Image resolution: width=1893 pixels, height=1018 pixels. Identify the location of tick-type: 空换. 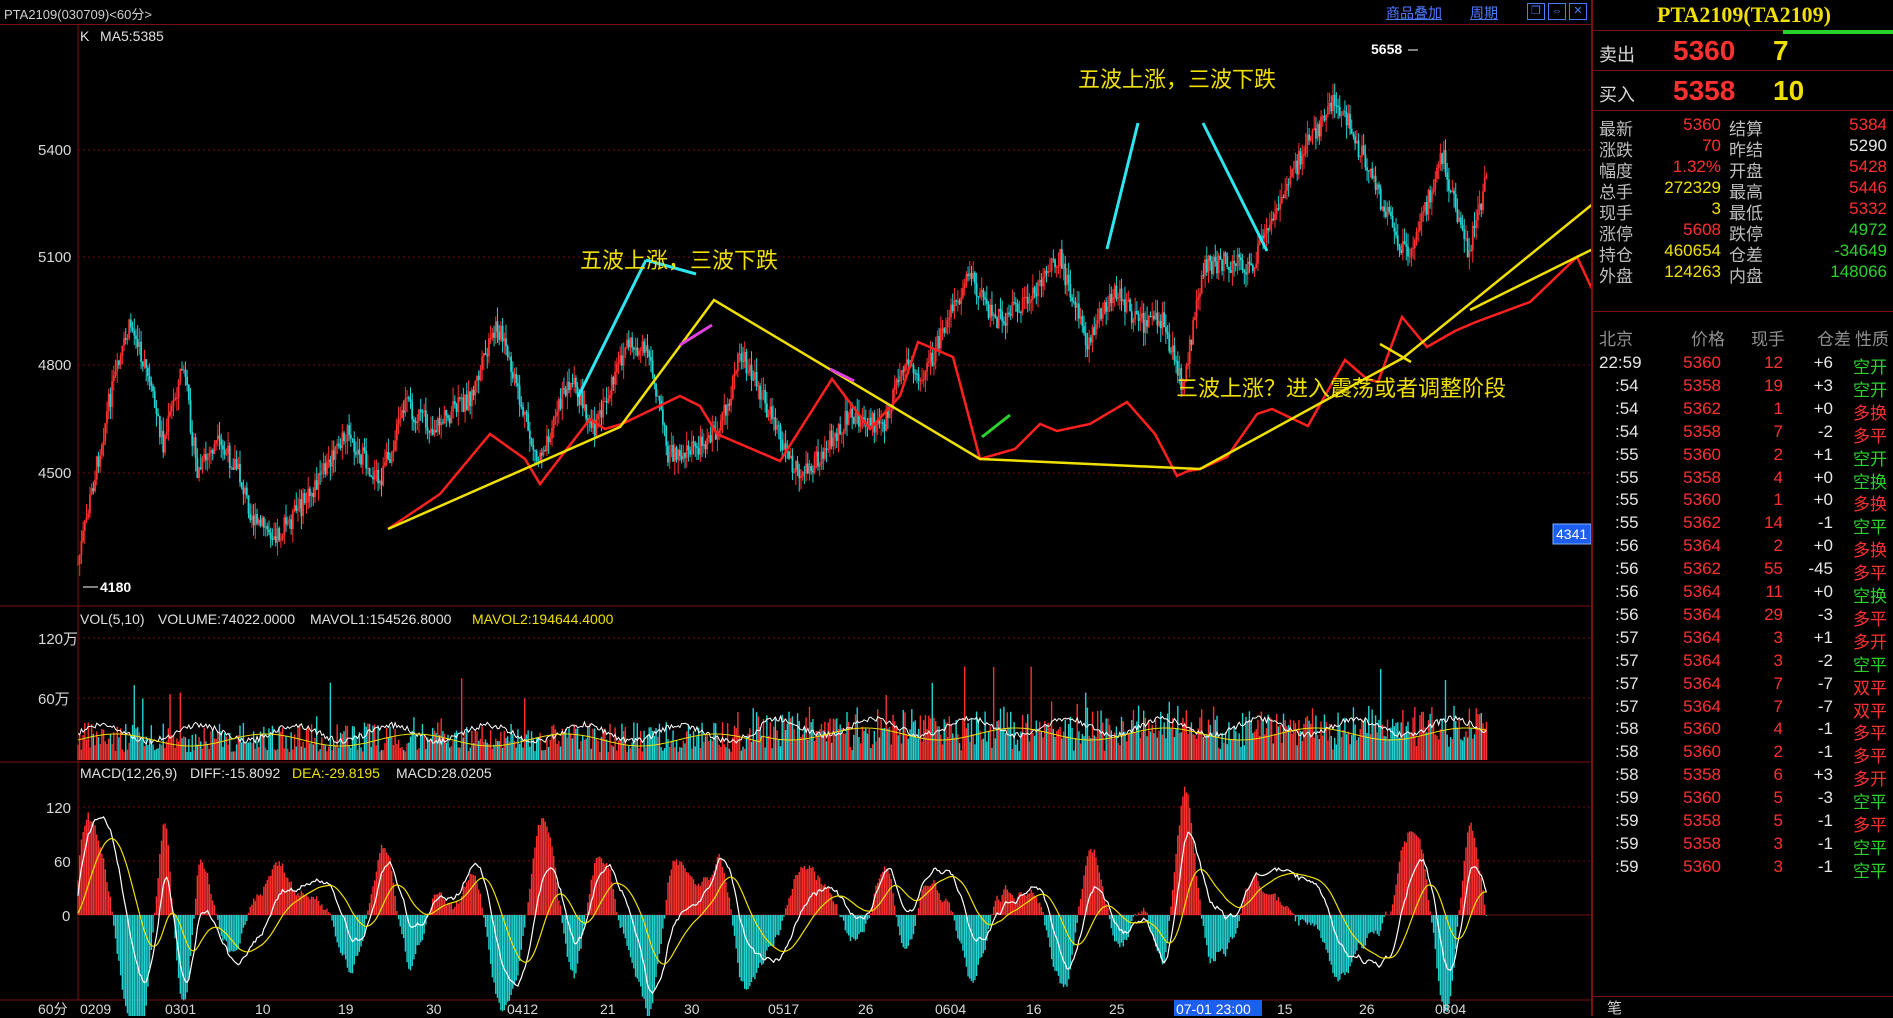
(1870, 482).